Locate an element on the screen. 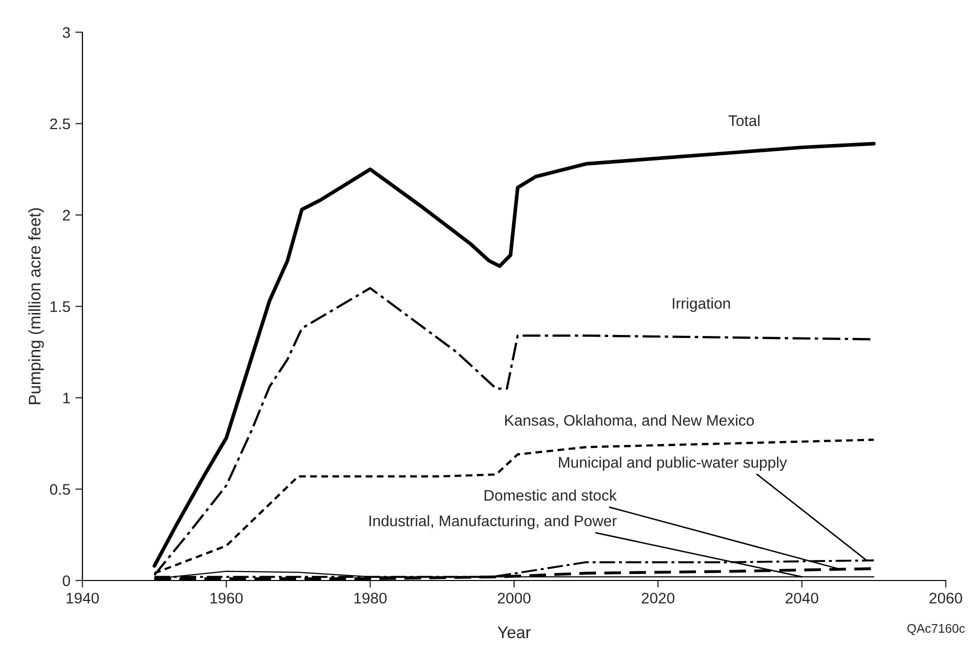 The width and height of the screenshot is (970, 645). x-tick-label: 1980 is located at coordinates (370, 598).